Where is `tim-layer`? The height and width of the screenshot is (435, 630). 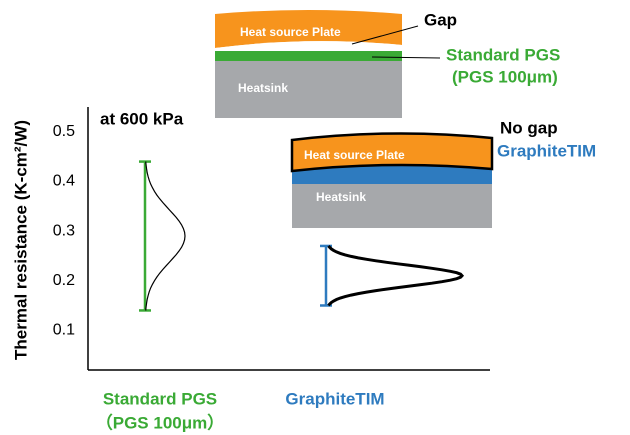
tim-layer is located at coordinates (392, 174).